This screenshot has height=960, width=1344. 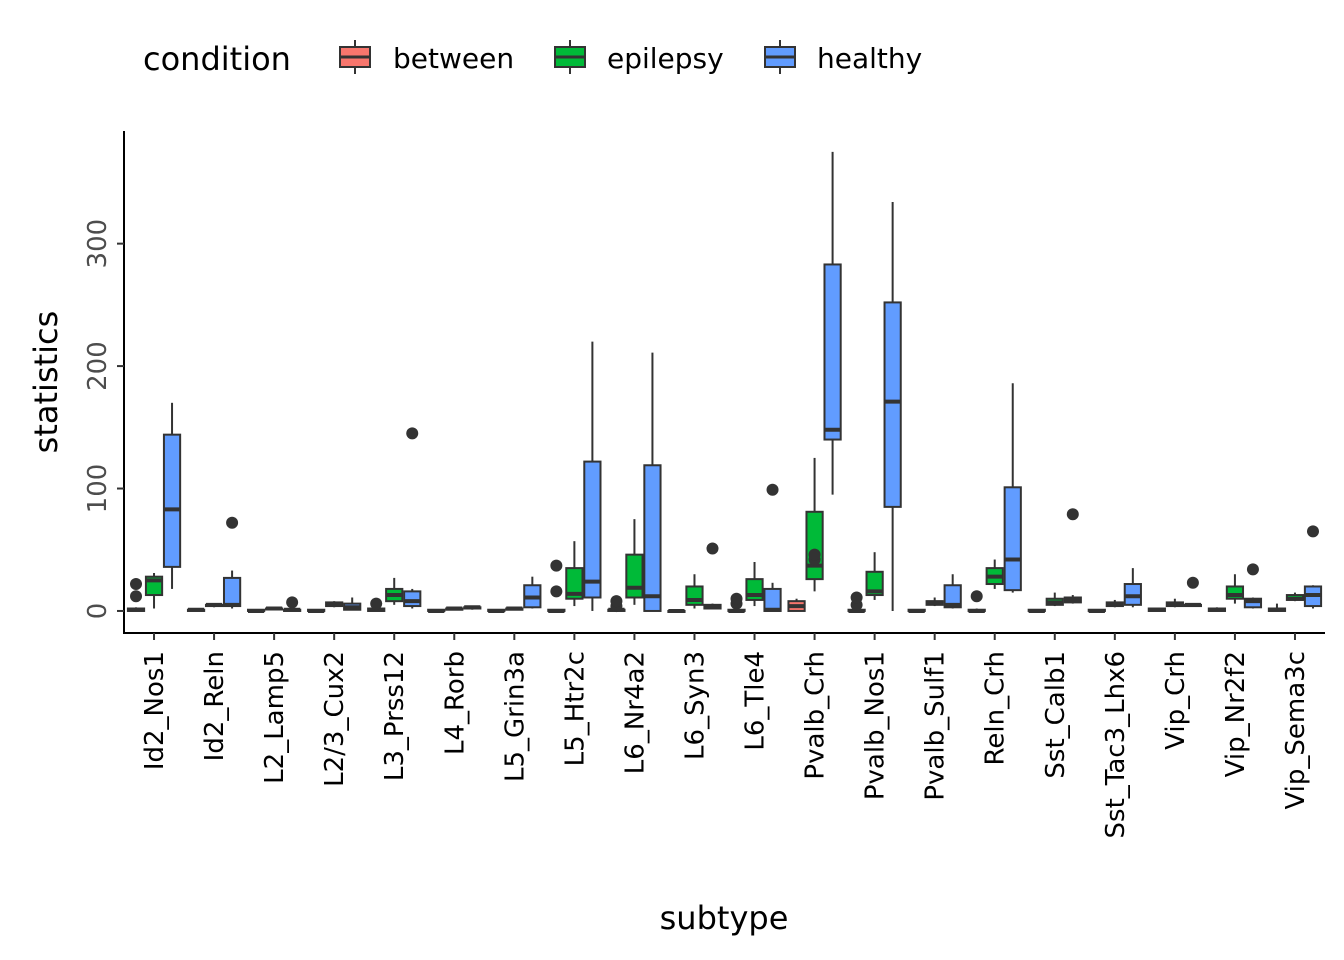 I want to click on legend: condition between epilepsy healthy, so click(x=532, y=59).